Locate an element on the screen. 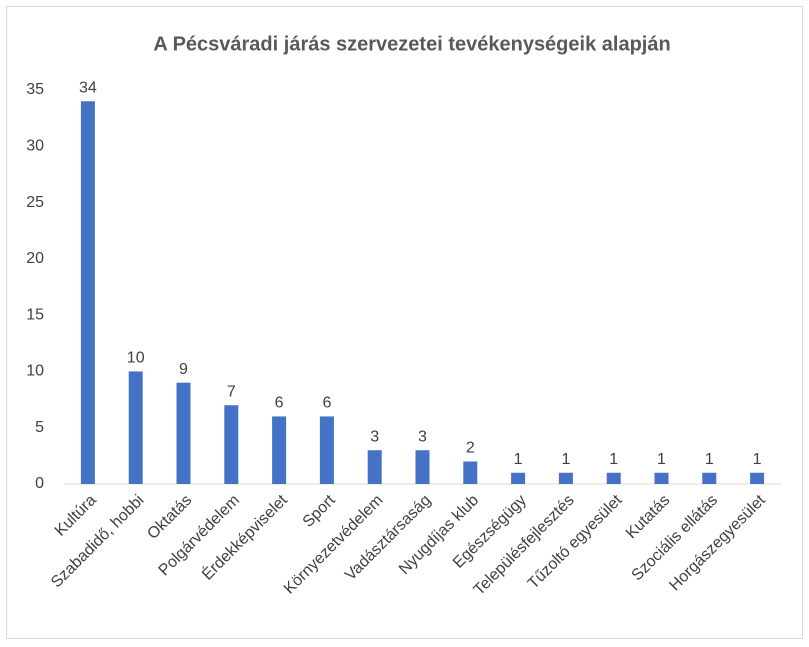 The height and width of the screenshot is (647, 809). y-tick-label: 10 is located at coordinates (35, 371).